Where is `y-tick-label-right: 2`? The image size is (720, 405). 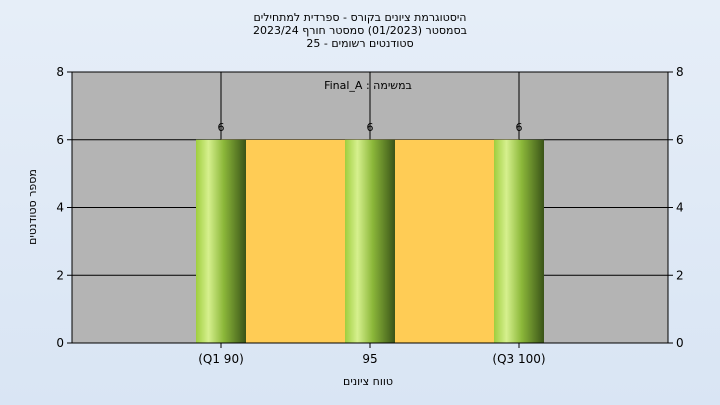 y-tick-label-right: 2 is located at coordinates (680, 275).